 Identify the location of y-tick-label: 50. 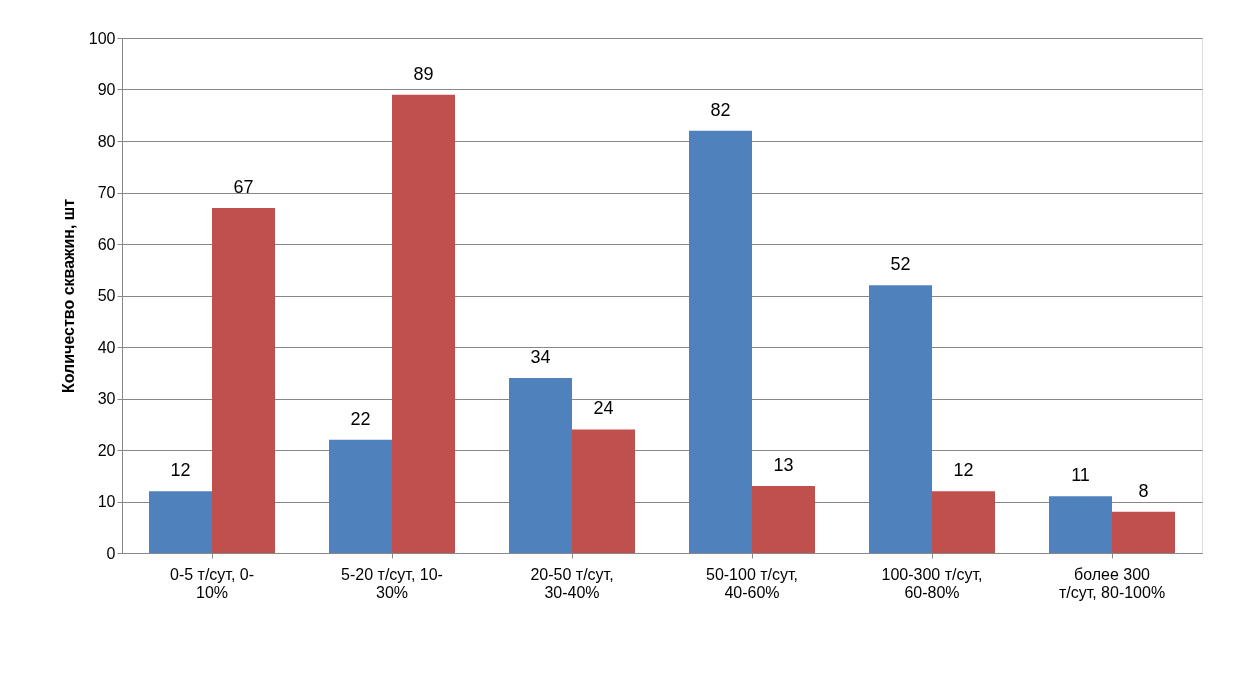
(106, 295).